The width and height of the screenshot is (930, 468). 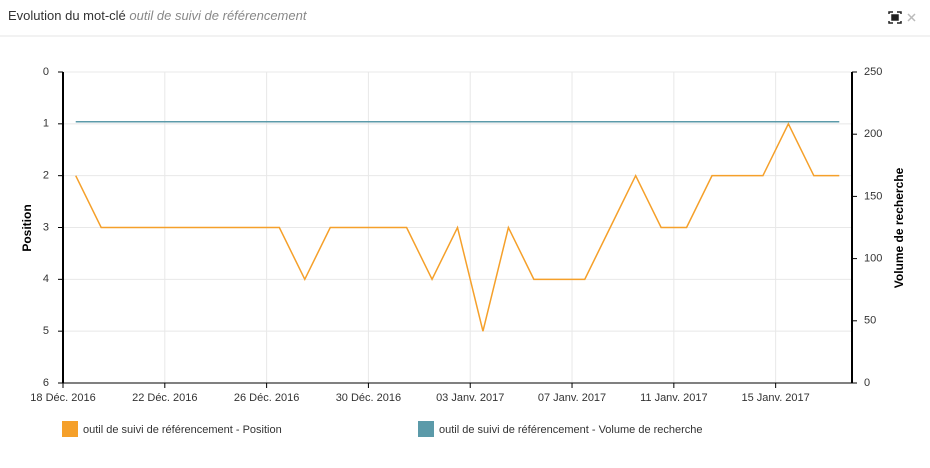 What do you see at coordinates (46, 227) in the screenshot?
I see `y-tick-label: 3` at bounding box center [46, 227].